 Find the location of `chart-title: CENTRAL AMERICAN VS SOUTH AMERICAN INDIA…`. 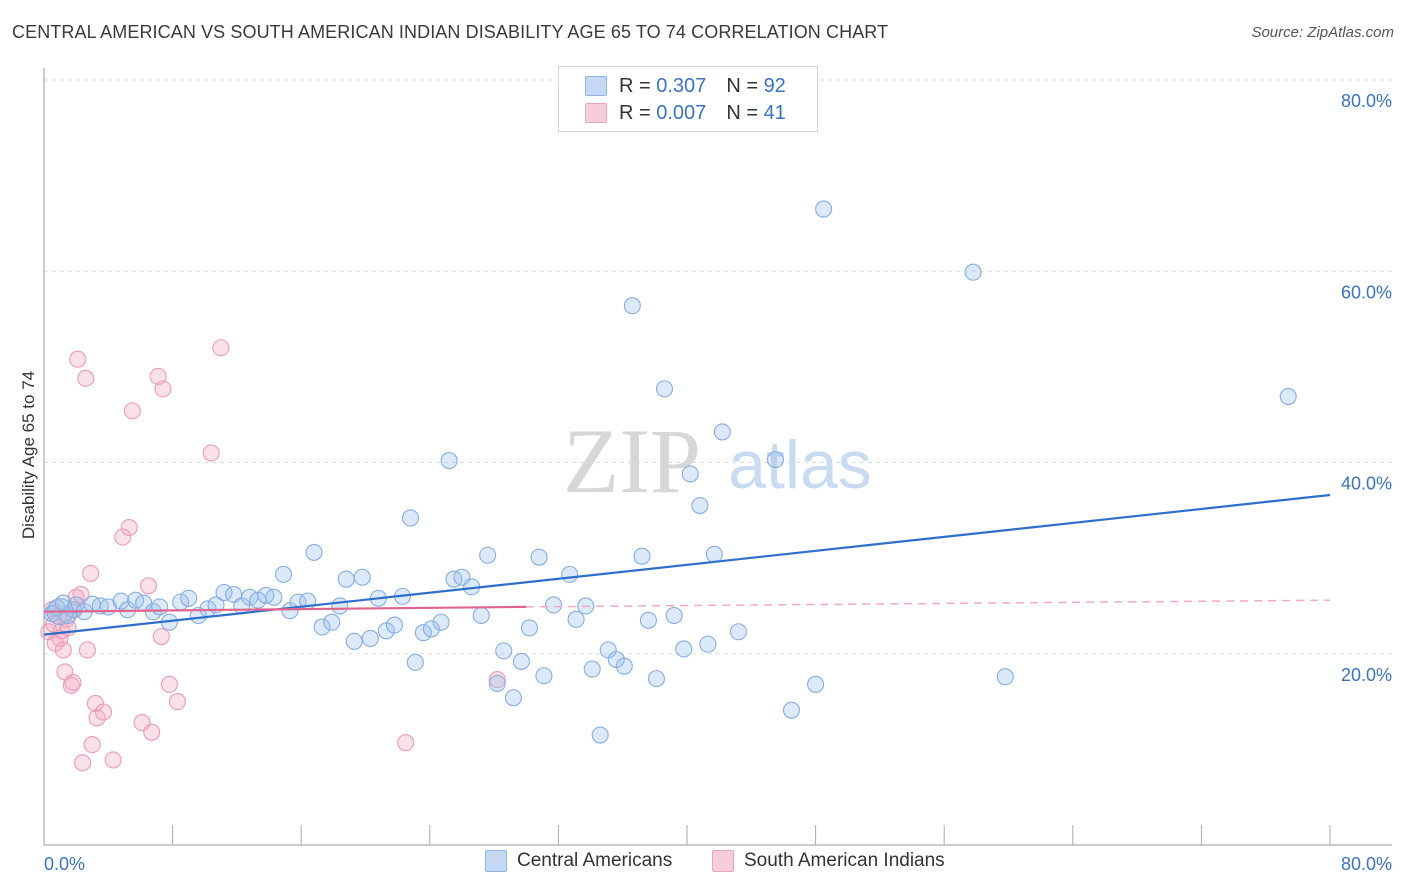

chart-title: CENTRAL AMERICAN VS SOUTH AMERICAN INDIA… is located at coordinates (450, 32).